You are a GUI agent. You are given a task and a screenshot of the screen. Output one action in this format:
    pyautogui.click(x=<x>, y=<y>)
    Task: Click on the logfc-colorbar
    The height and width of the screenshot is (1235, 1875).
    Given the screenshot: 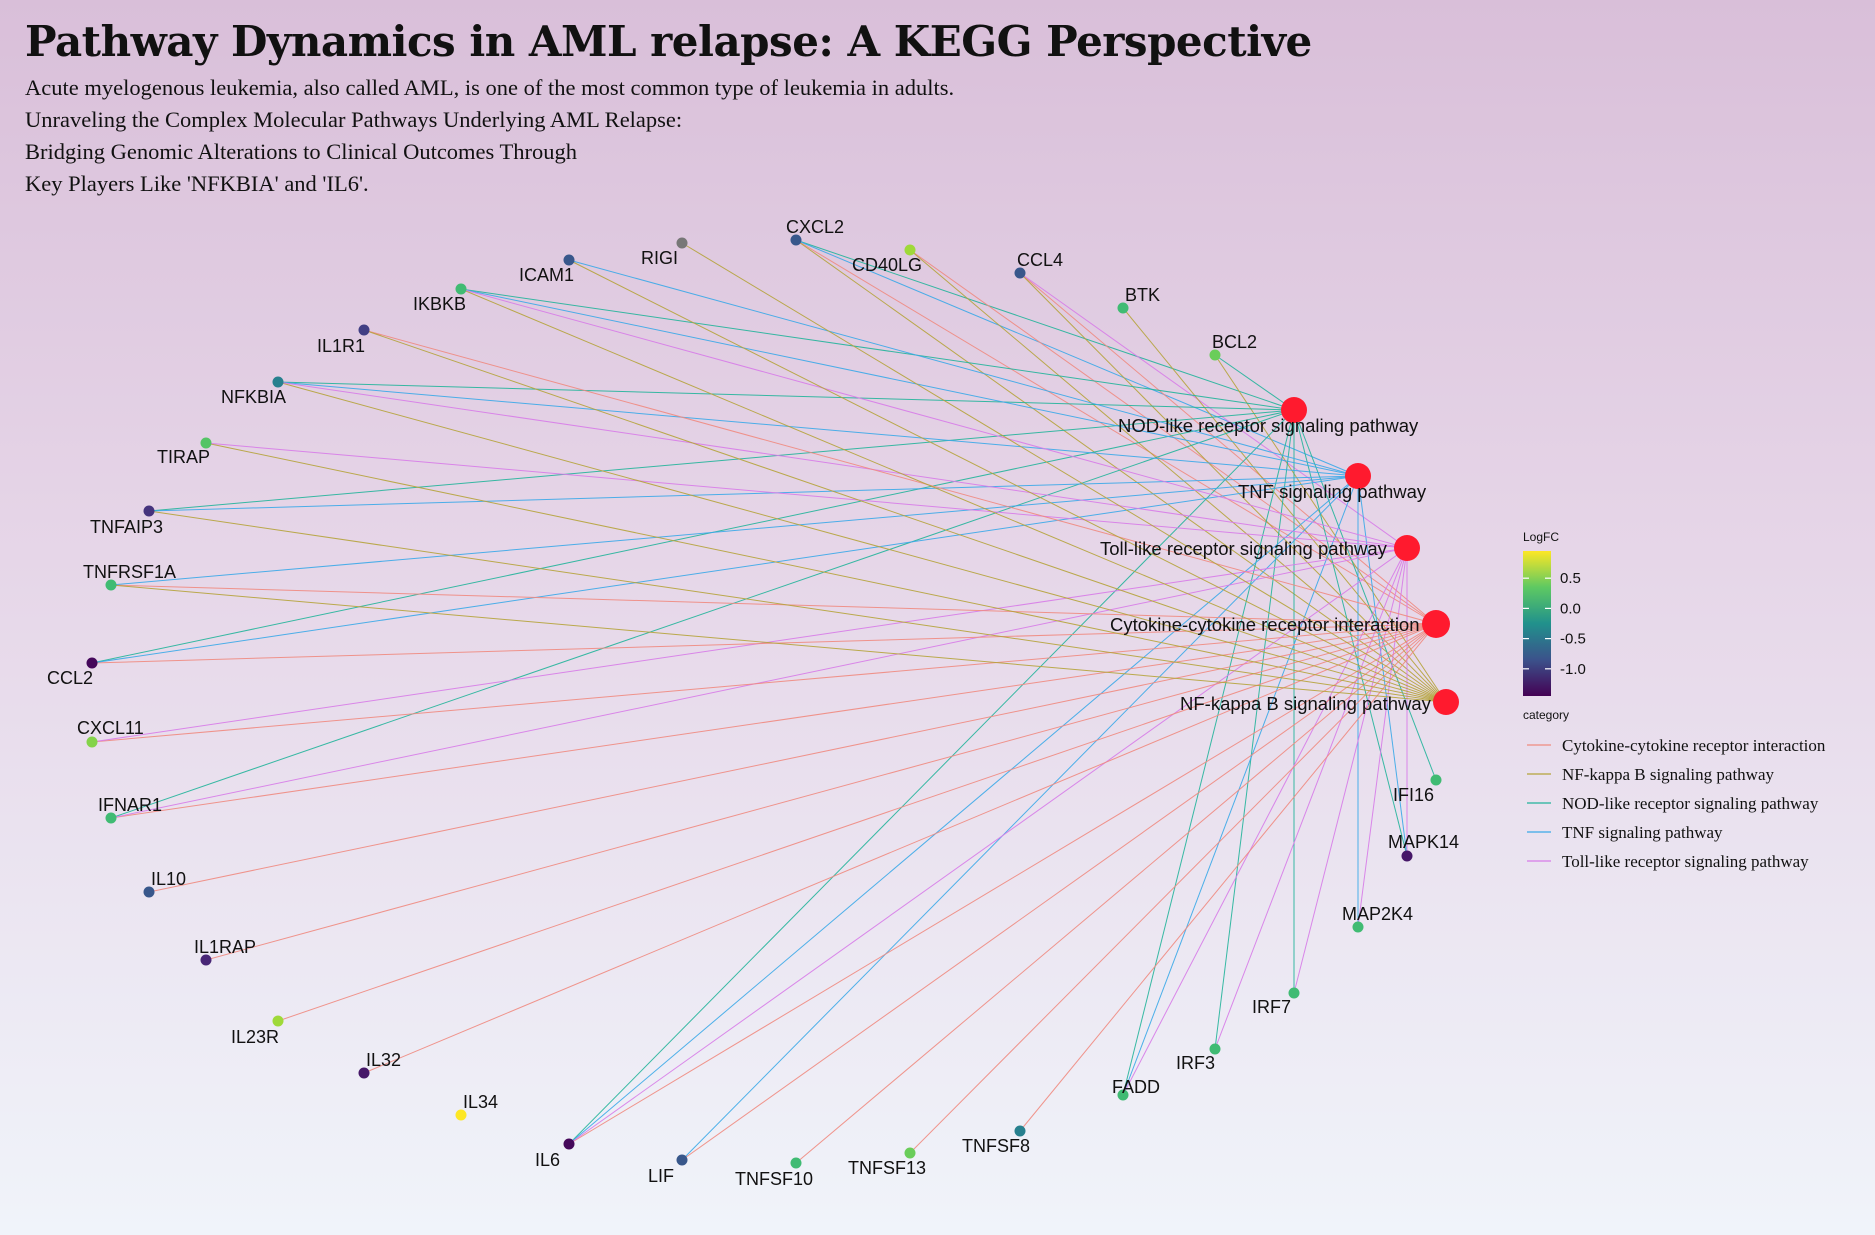 What is the action you would take?
    pyautogui.click(x=1537, y=623)
    